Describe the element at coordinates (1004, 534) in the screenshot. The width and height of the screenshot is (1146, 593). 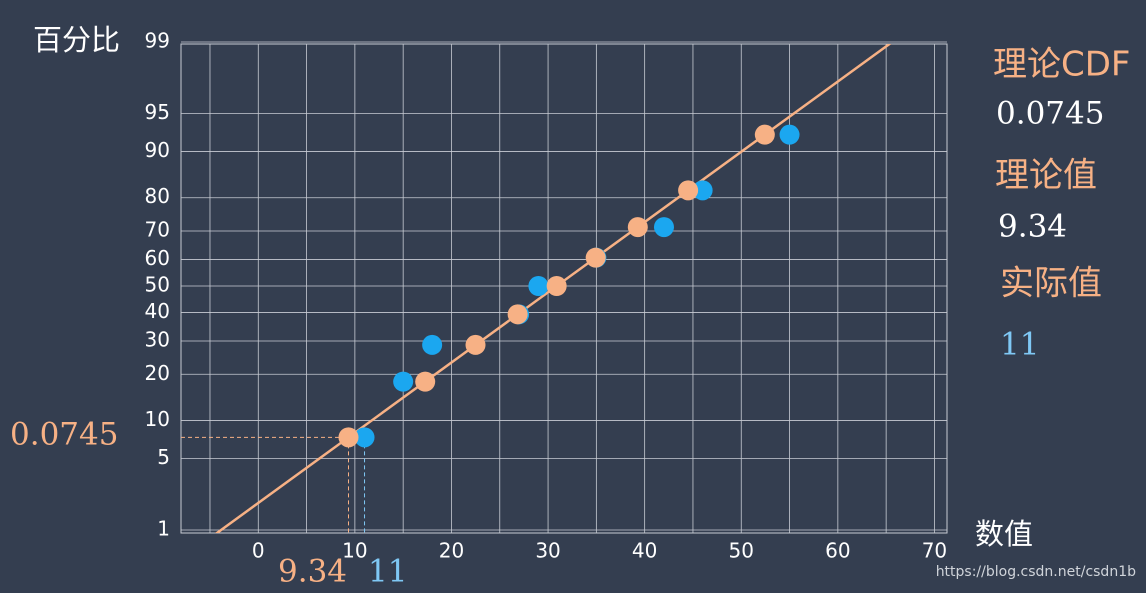
I see `x-axis-label: 数值` at that location.